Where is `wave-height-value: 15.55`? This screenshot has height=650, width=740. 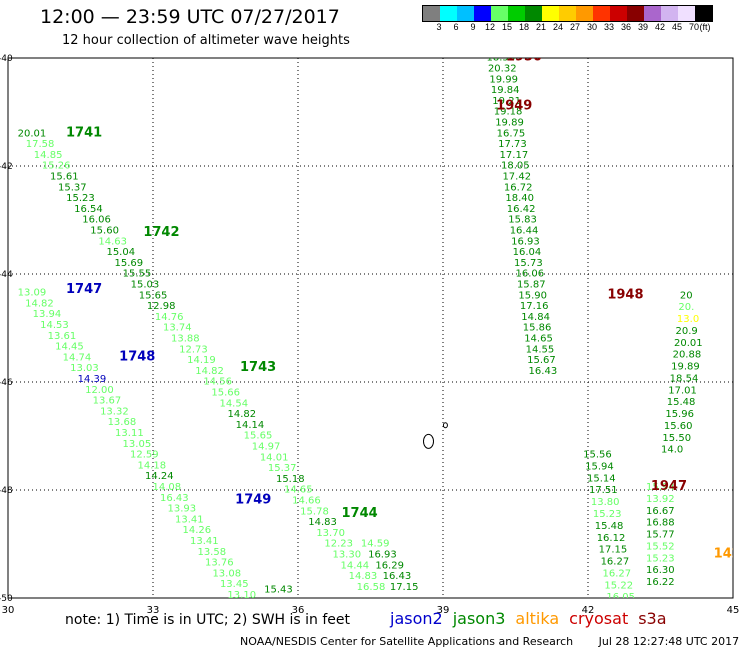 wave-height-value: 15.55 is located at coordinates (137, 274).